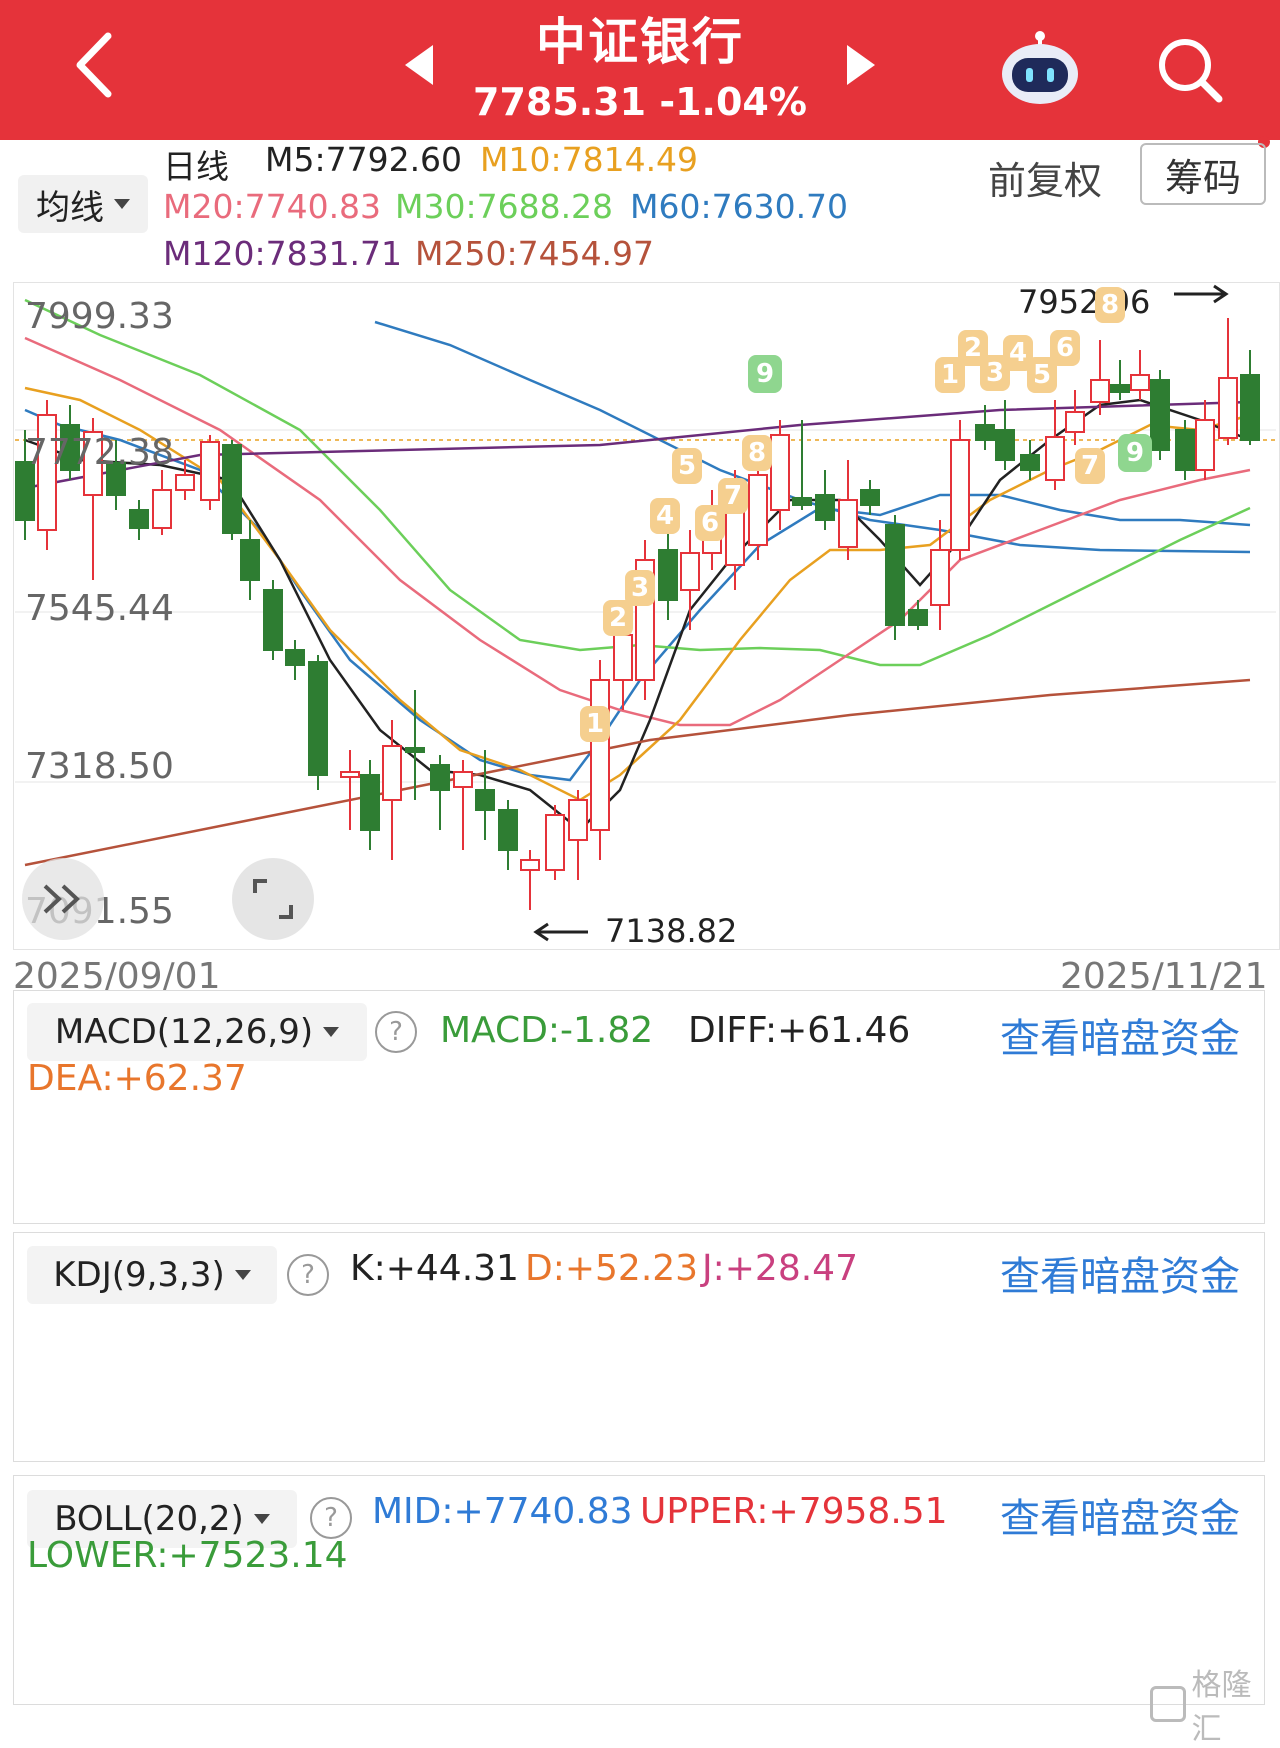 The width and height of the screenshot is (1280, 1748). Describe the element at coordinates (780, 1268) in the screenshot. I see `j-value: J:+28.47` at that location.